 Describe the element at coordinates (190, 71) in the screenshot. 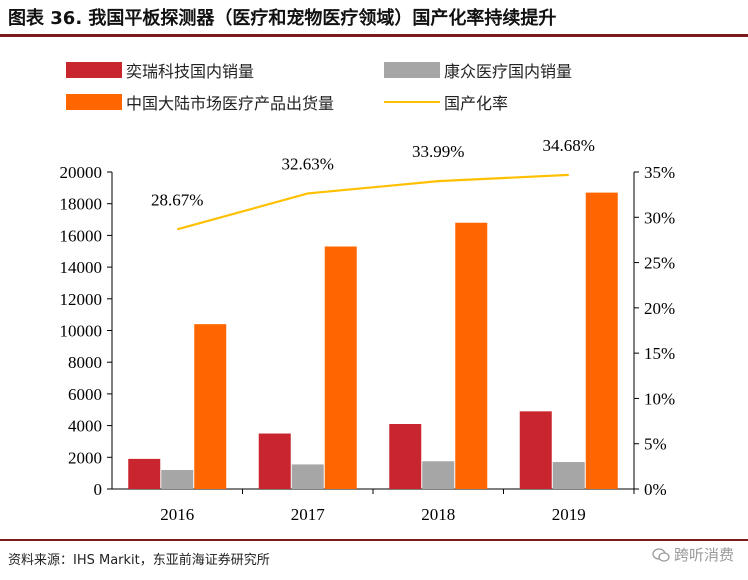

I see `legend-label-yirui: 奕瑞科技国内销量` at that location.